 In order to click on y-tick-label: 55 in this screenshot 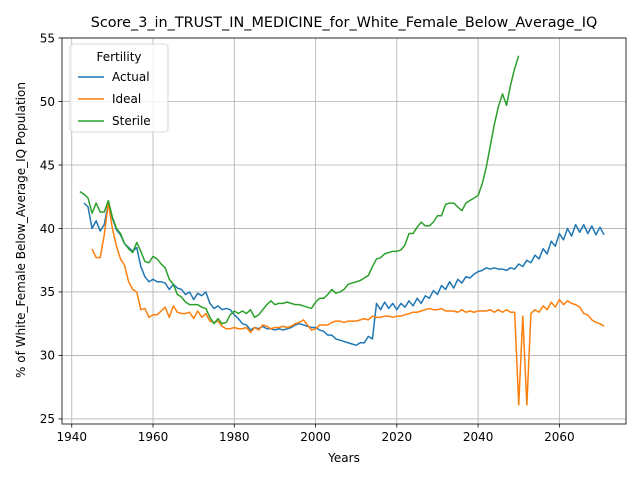, I will do `click(47, 38)`.